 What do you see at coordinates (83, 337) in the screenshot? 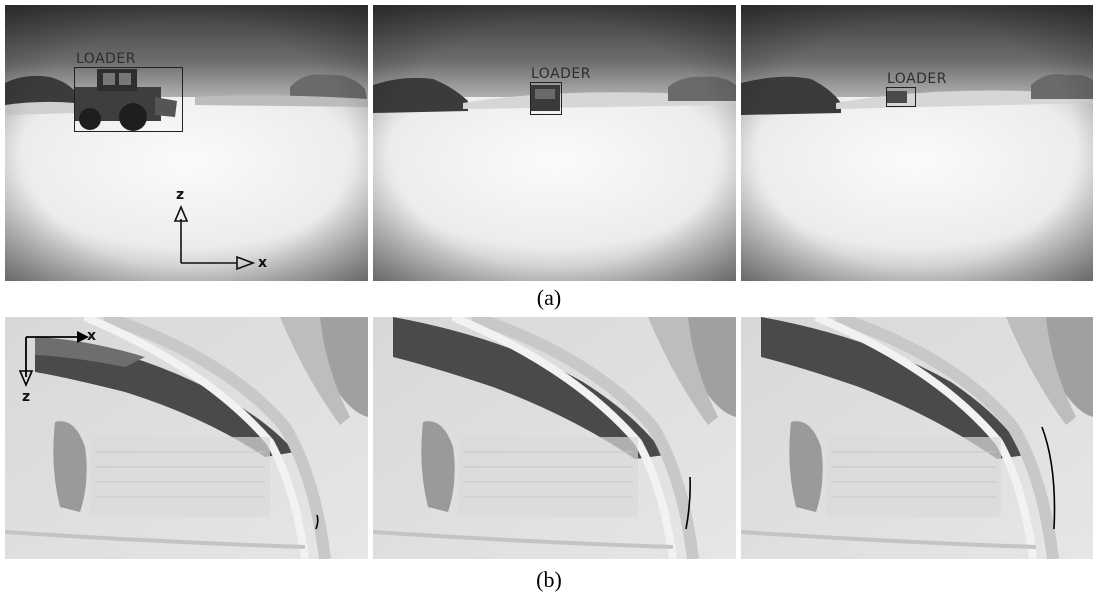
I see `x-arrow-icon` at bounding box center [83, 337].